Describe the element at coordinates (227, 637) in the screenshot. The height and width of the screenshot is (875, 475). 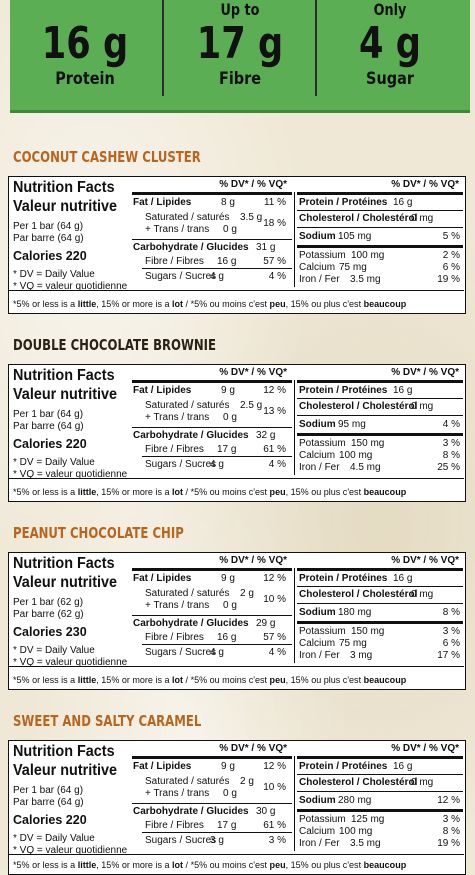
I see `fibre-amount: 16 g` at that location.